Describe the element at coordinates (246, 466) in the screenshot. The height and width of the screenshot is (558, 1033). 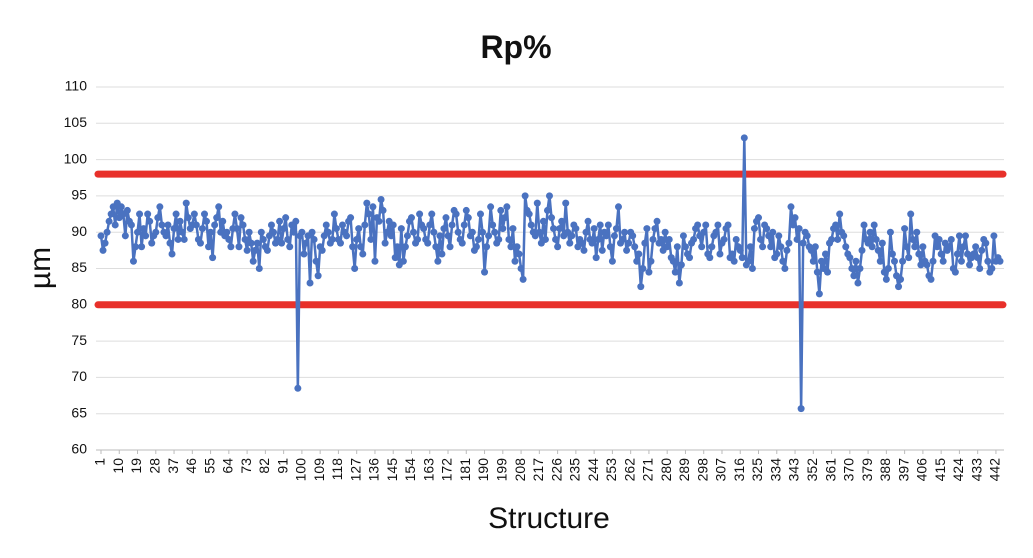
I see `x-tick-label: 73` at that location.